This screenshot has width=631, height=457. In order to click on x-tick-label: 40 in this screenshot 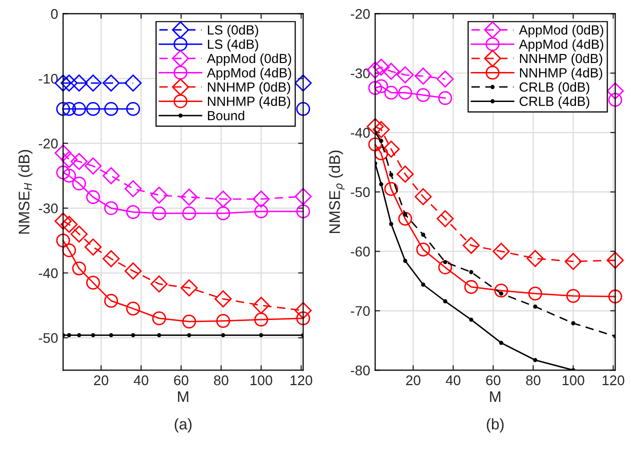, I will do `click(141, 380)`.